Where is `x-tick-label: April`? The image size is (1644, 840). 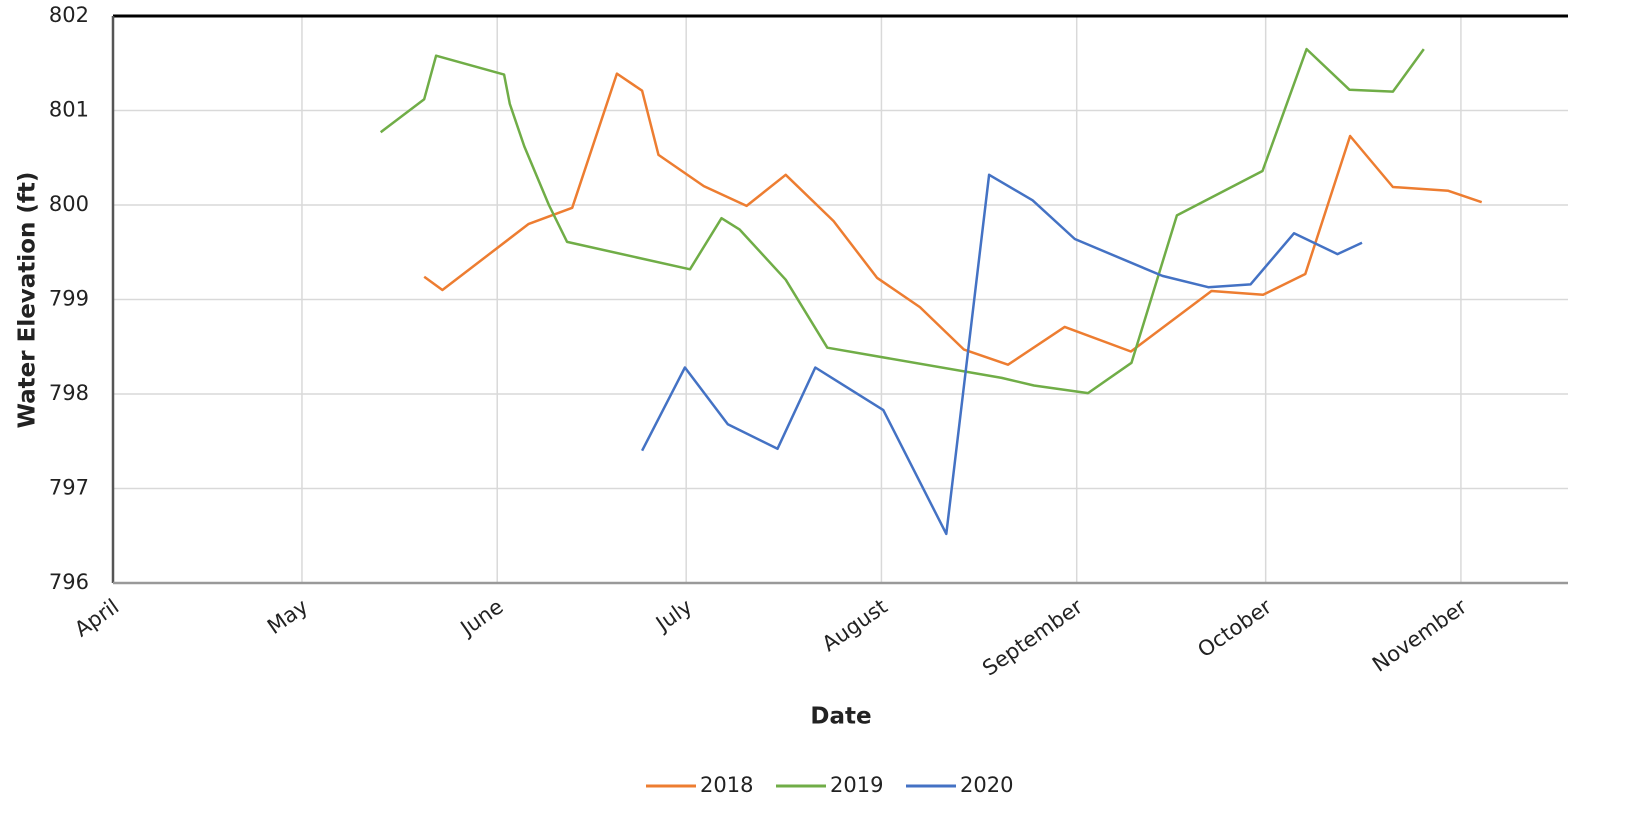
x-tick-label: April is located at coordinates (96, 617).